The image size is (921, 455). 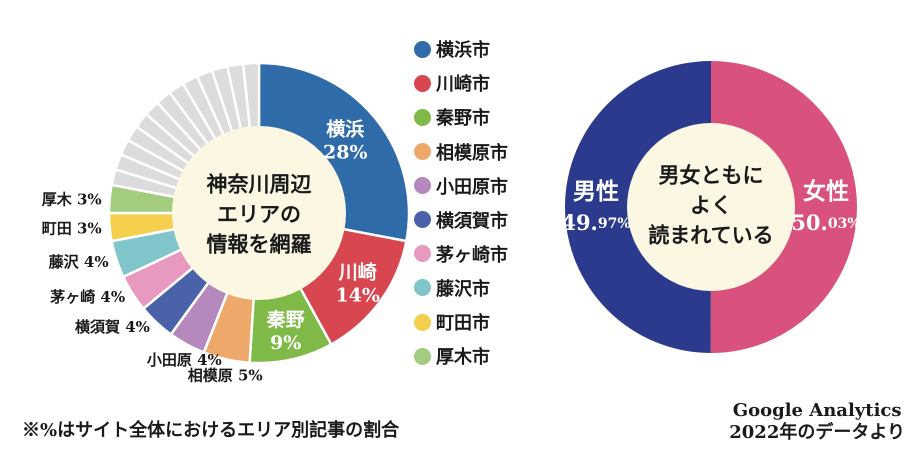 I want to click on legend-label: 藤沢市, so click(x=463, y=289).